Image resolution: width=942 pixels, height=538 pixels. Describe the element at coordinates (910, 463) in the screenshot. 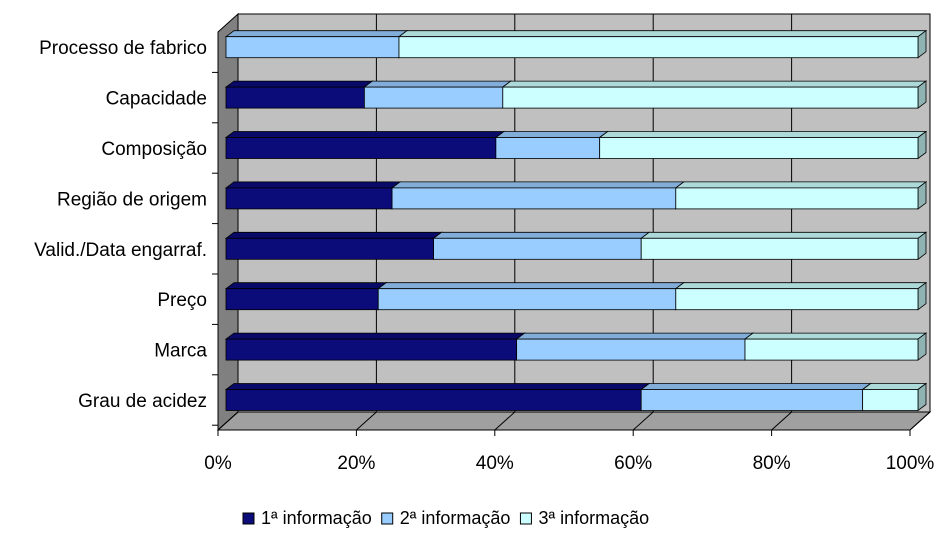

I see `x-tick-label: 100%` at that location.